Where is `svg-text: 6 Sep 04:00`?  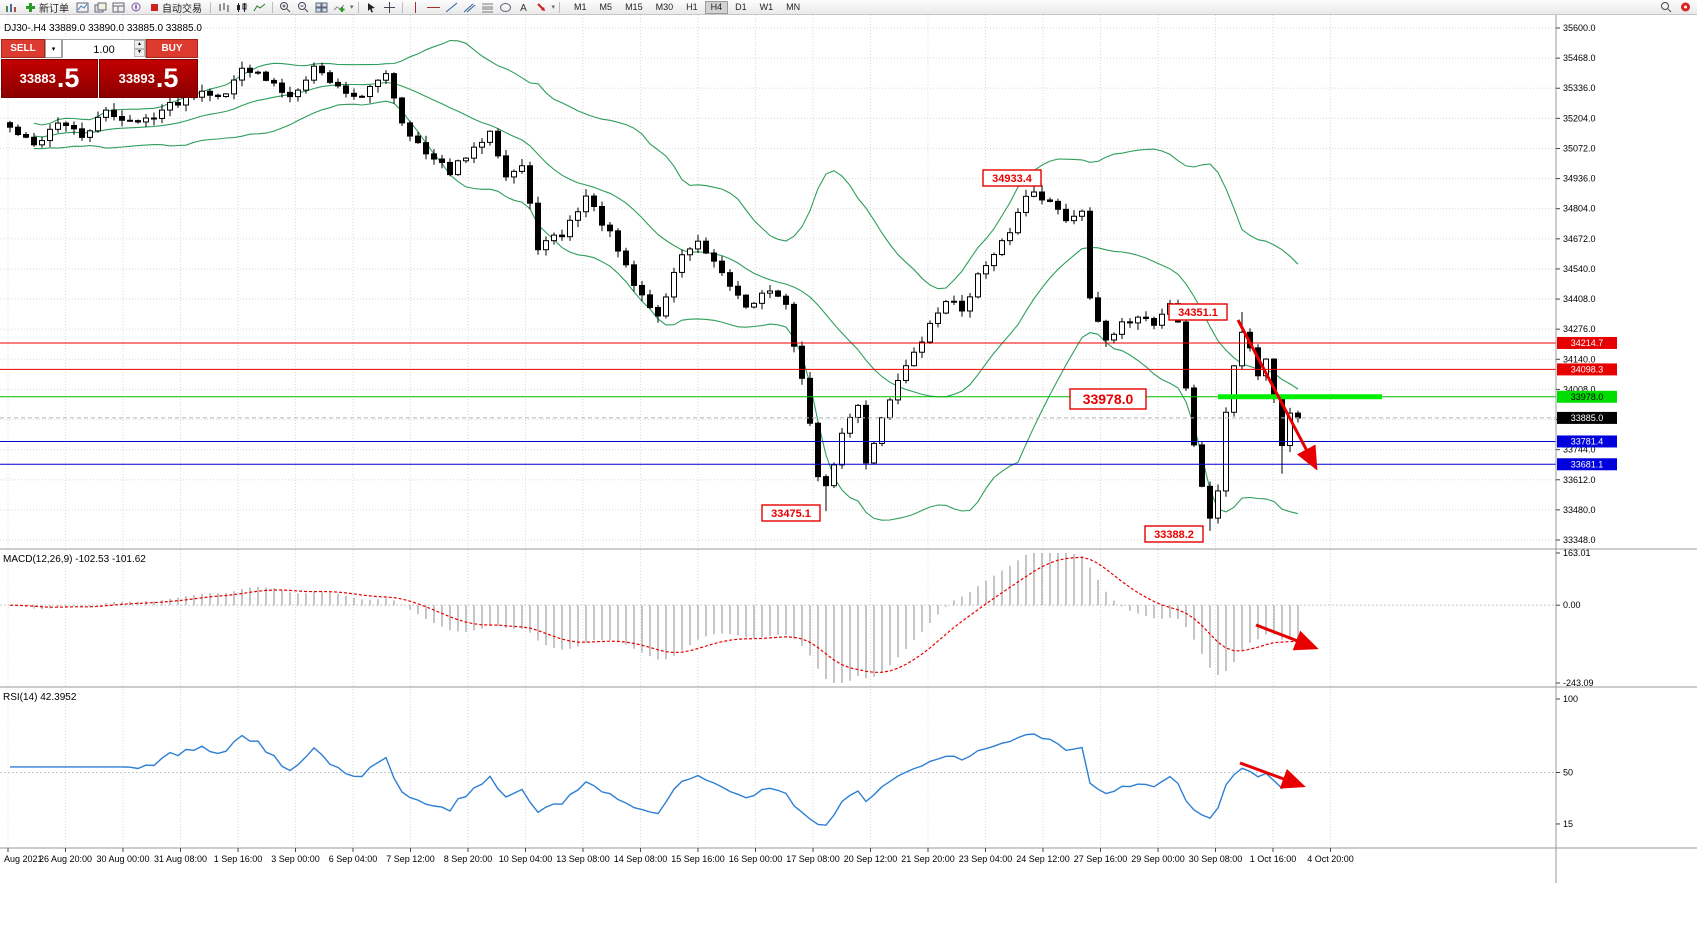
svg-text: 6 Sep 04:00 is located at coordinates (353, 859).